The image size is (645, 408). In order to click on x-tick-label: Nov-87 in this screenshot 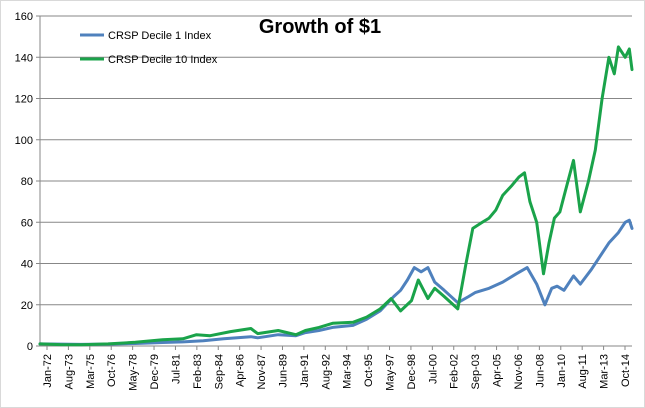, I will do `click(262, 371)`.